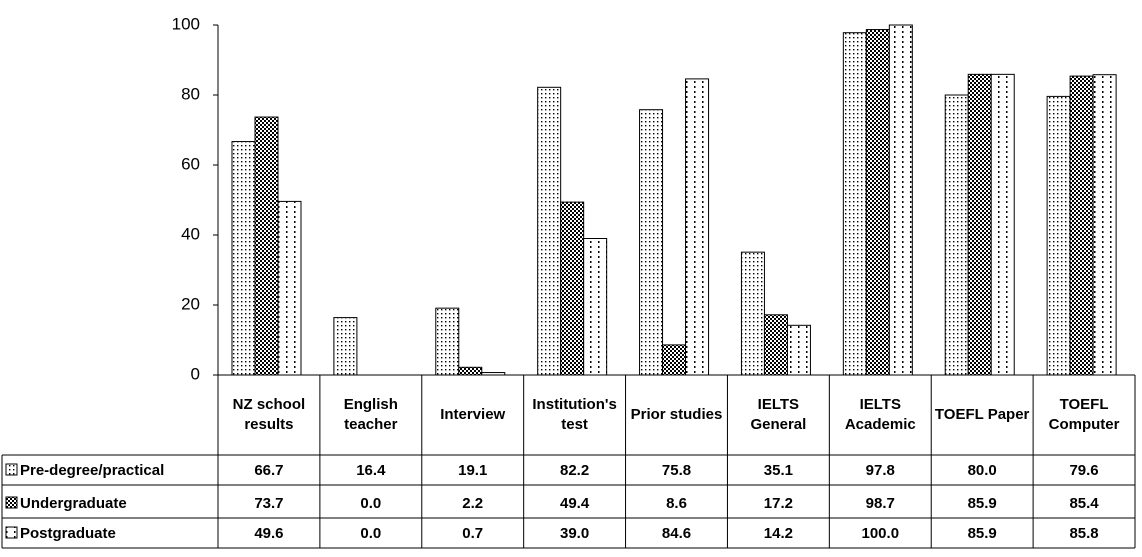 This screenshot has height=557, width=1142. Describe the element at coordinates (186, 23) in the screenshot. I see `y-tick-label: 100` at that location.